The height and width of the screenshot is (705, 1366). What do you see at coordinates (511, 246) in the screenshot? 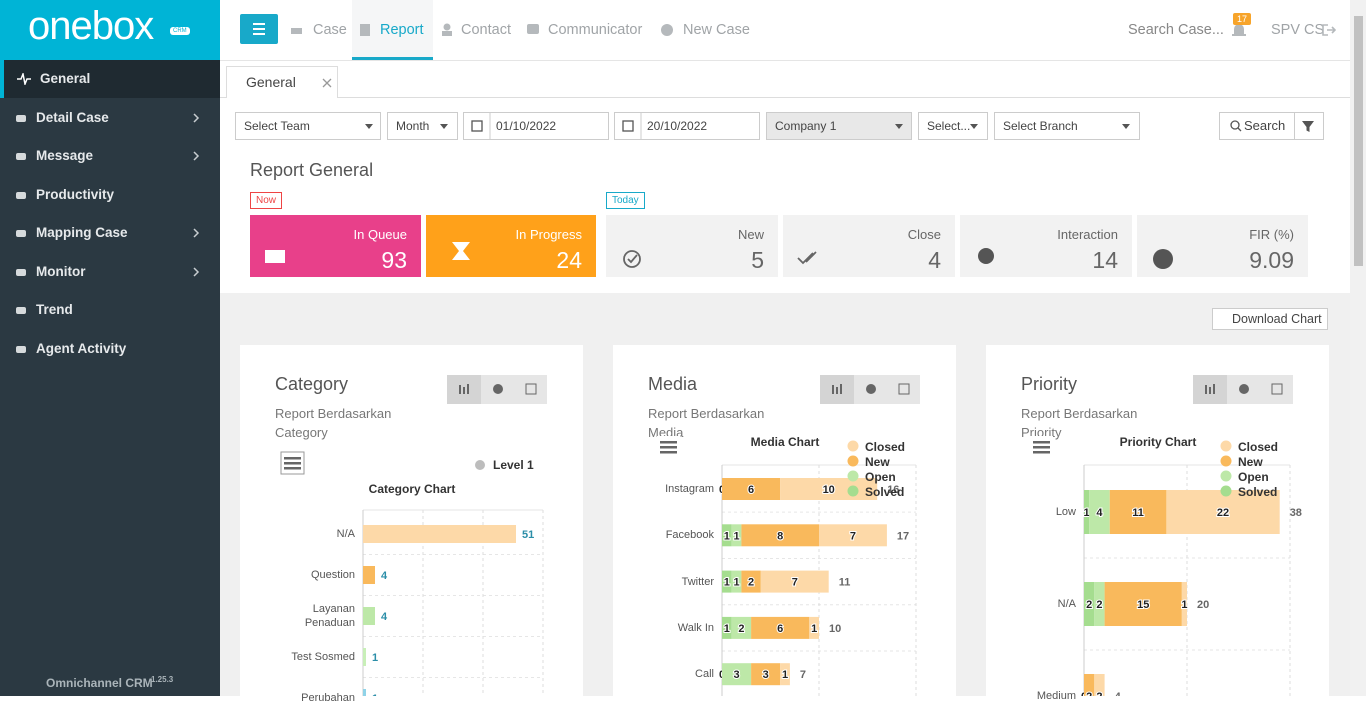
I see `card: In Progress 24` at bounding box center [511, 246].